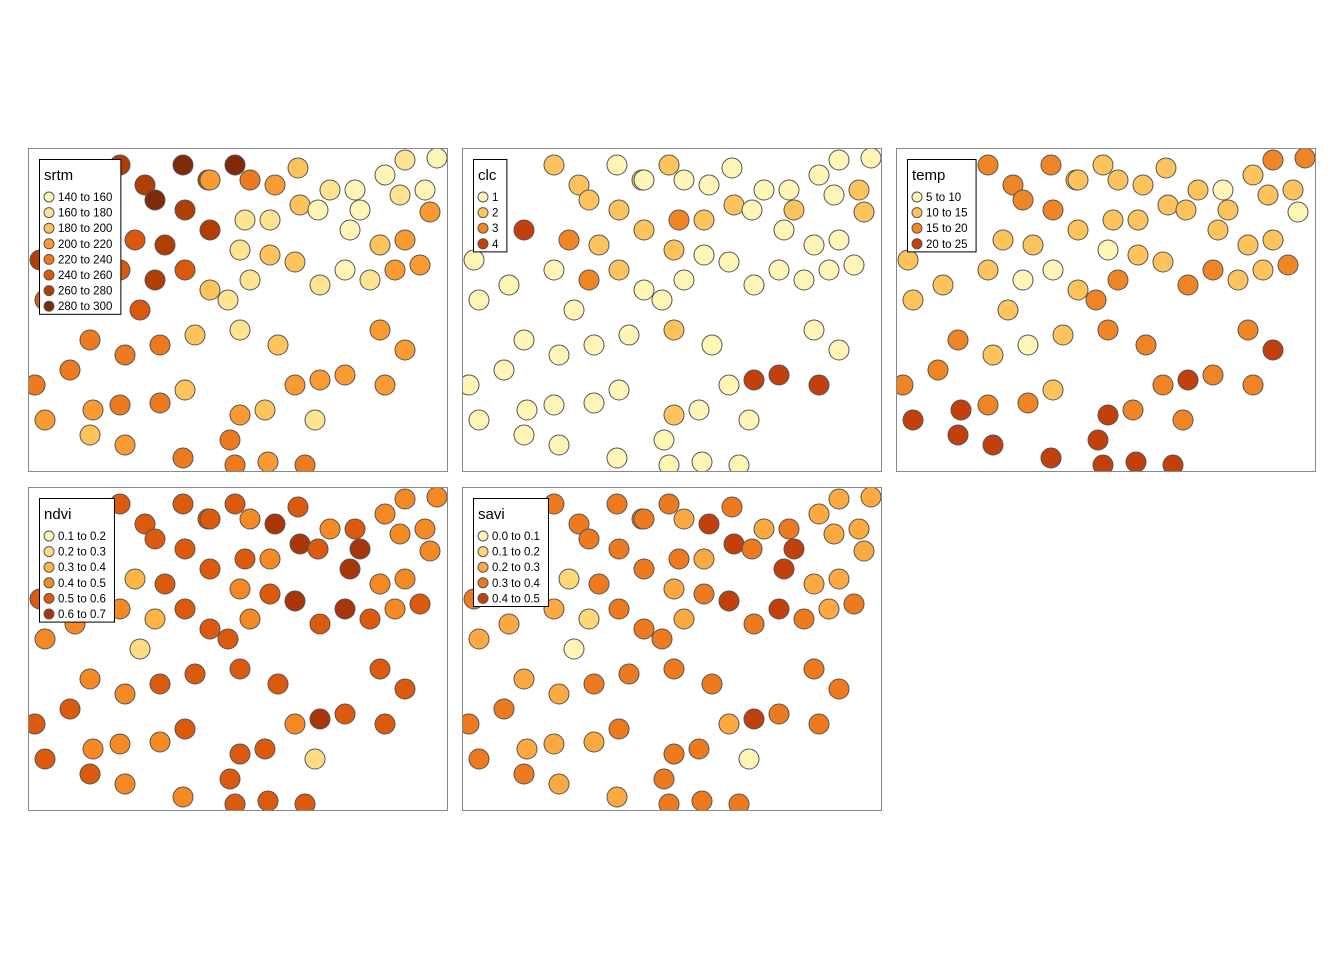  What do you see at coordinates (85, 276) in the screenshot?
I see `legend-label: 240 to 260` at bounding box center [85, 276].